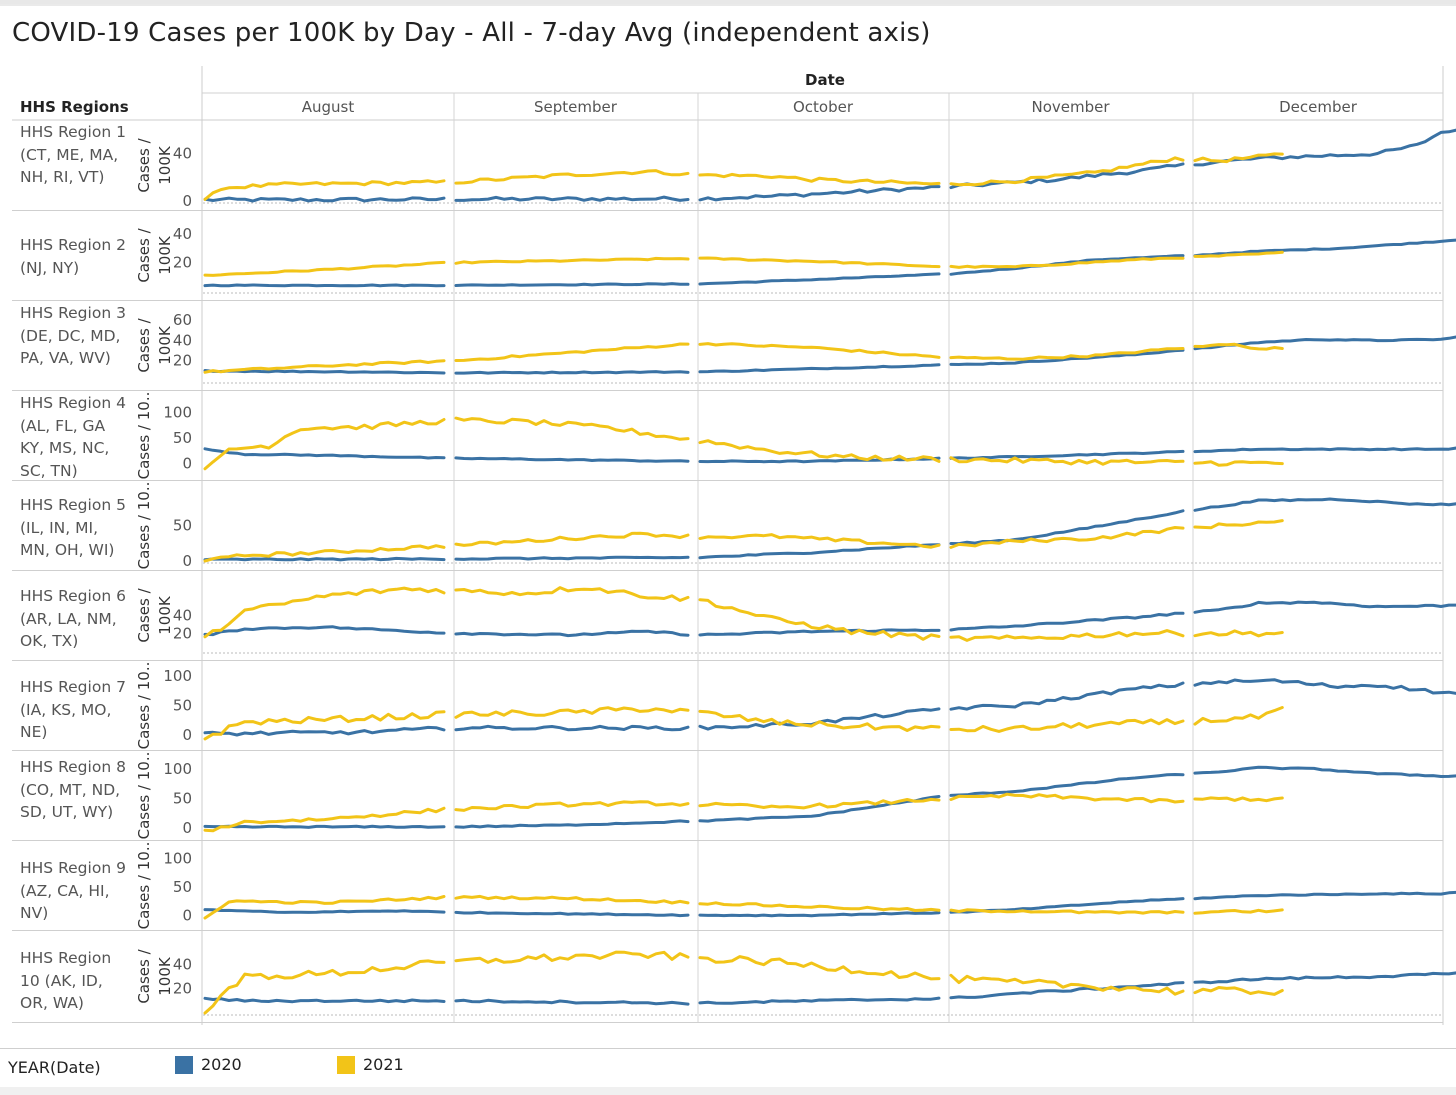  What do you see at coordinates (1238, 799) in the screenshot?
I see `series-line-2021-region-8-dec` at bounding box center [1238, 799].